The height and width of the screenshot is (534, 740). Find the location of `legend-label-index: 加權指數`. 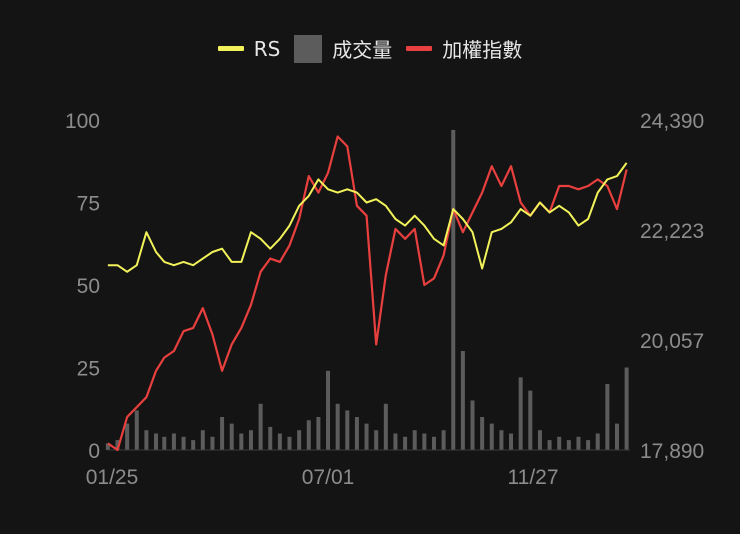

legend-label-index: 加權指數 is located at coordinates (482, 50).